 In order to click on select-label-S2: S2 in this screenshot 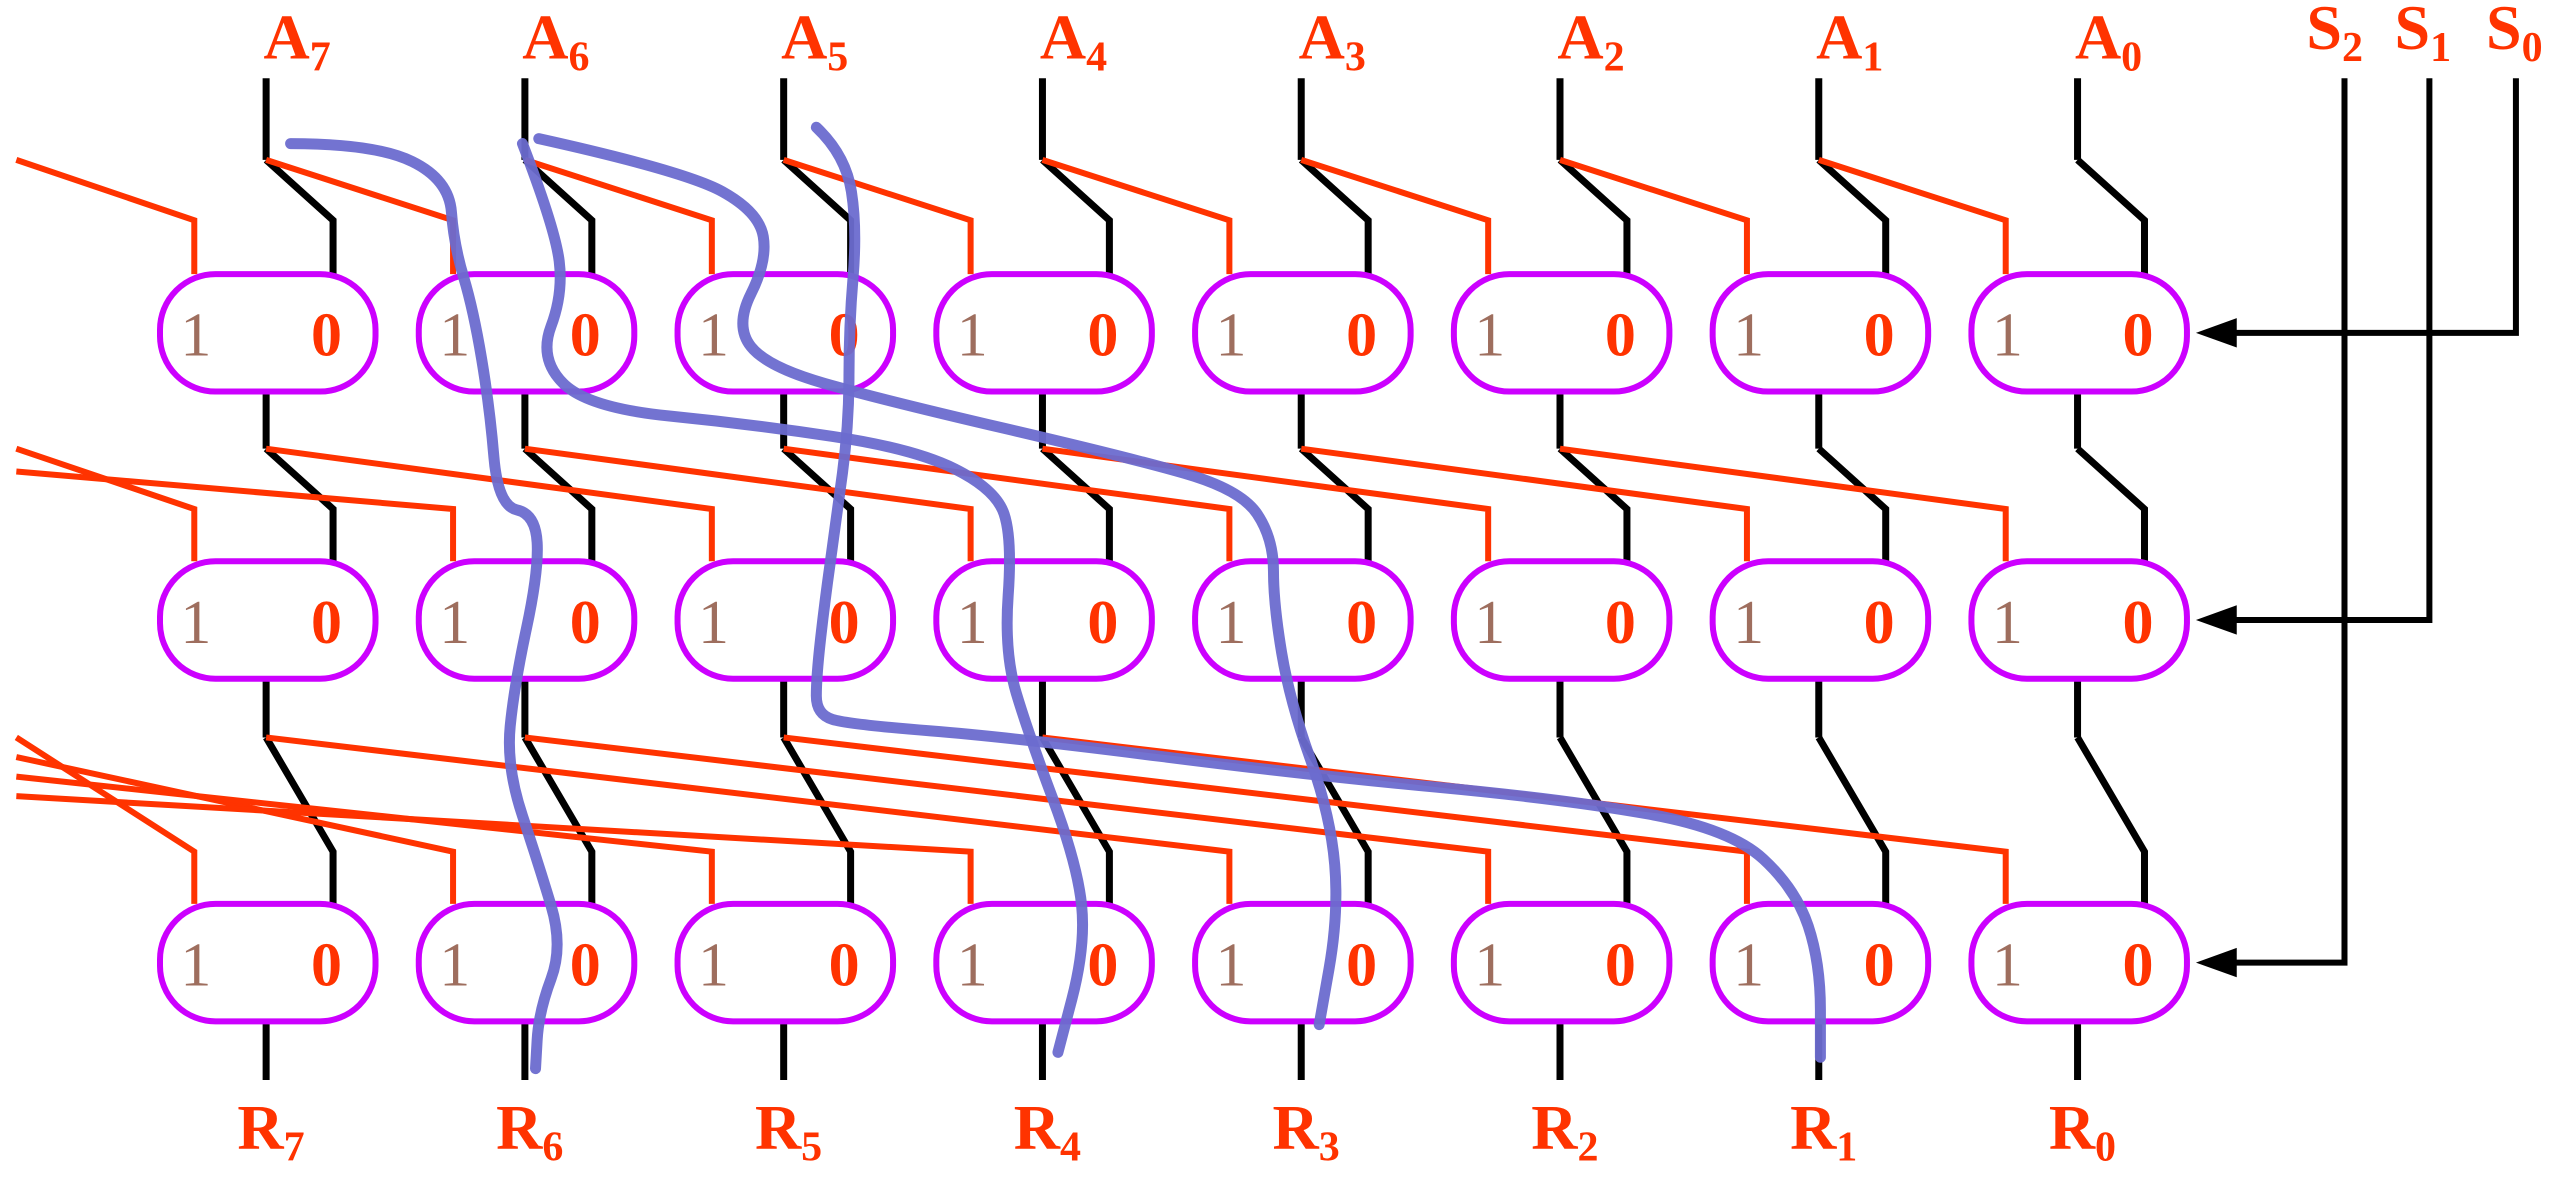, I will do `click(2334, 35)`.